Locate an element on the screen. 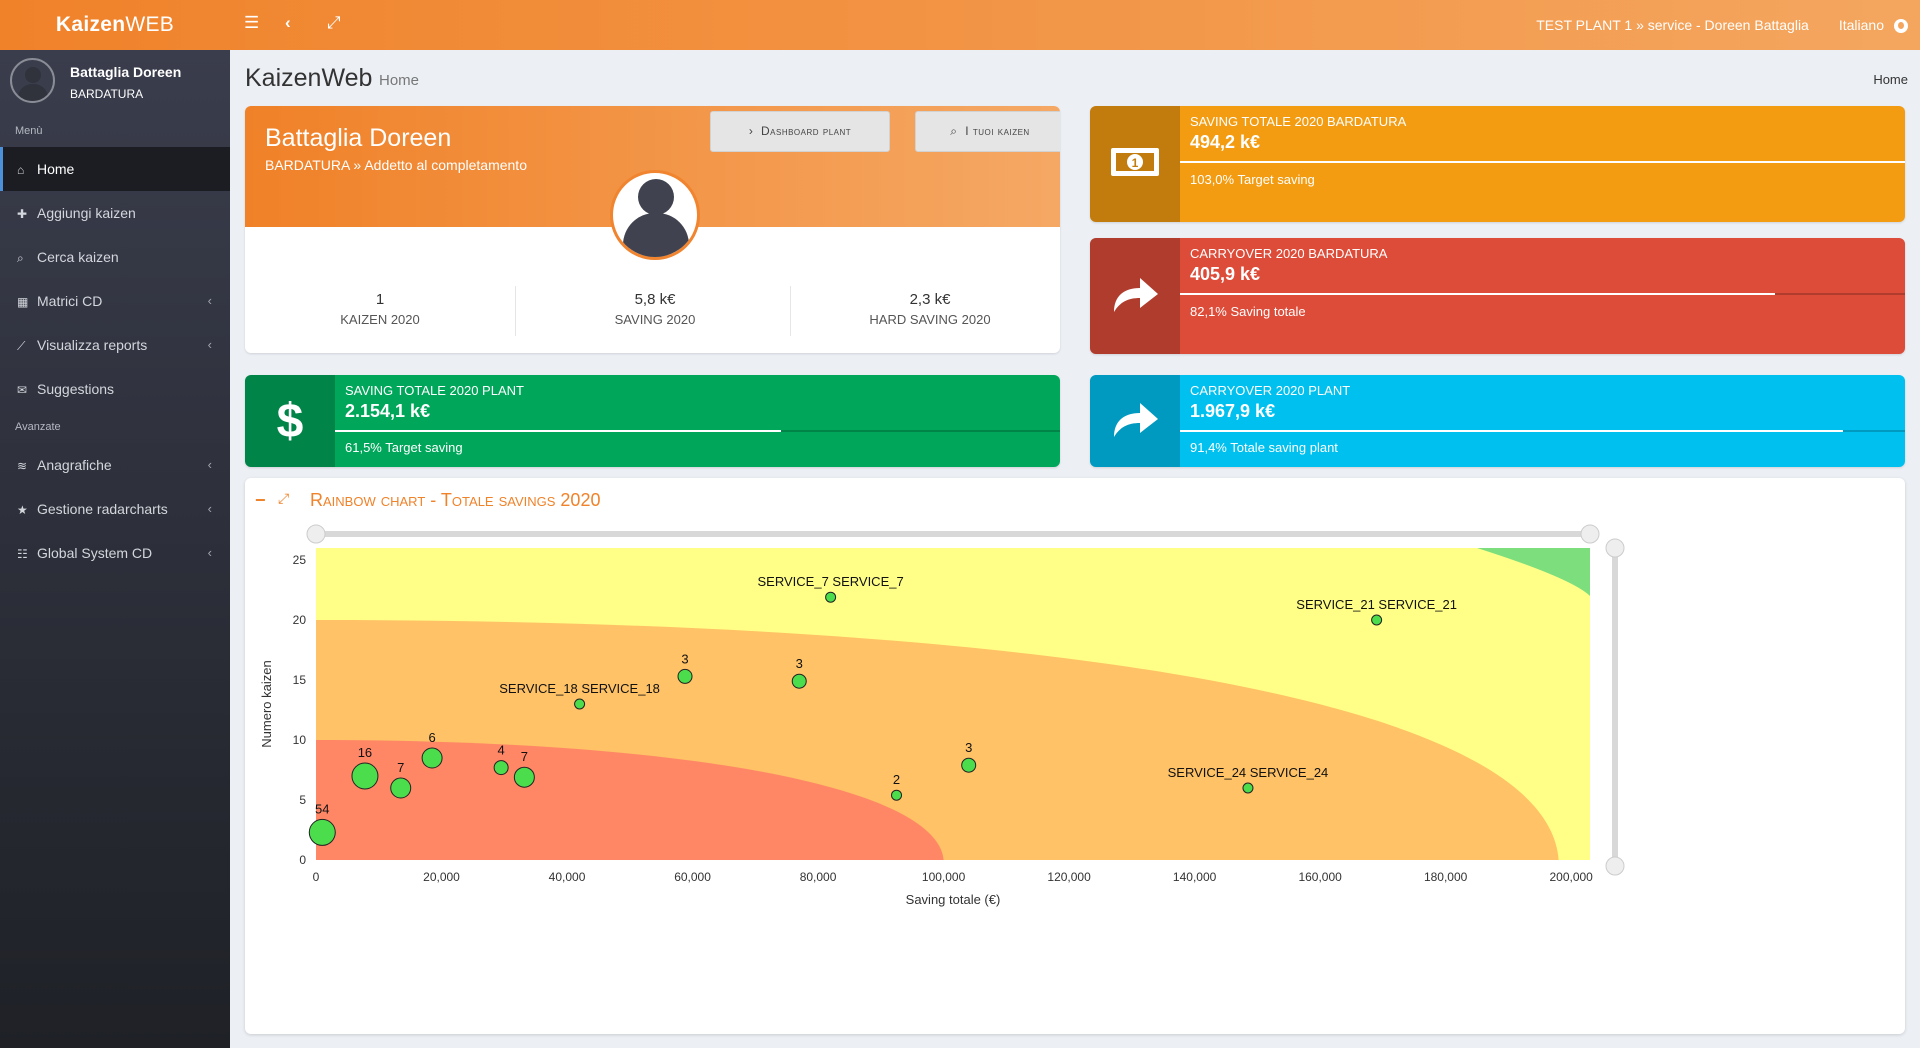 The width and height of the screenshot is (1920, 1048). x-tick-label: 0 is located at coordinates (316, 877).